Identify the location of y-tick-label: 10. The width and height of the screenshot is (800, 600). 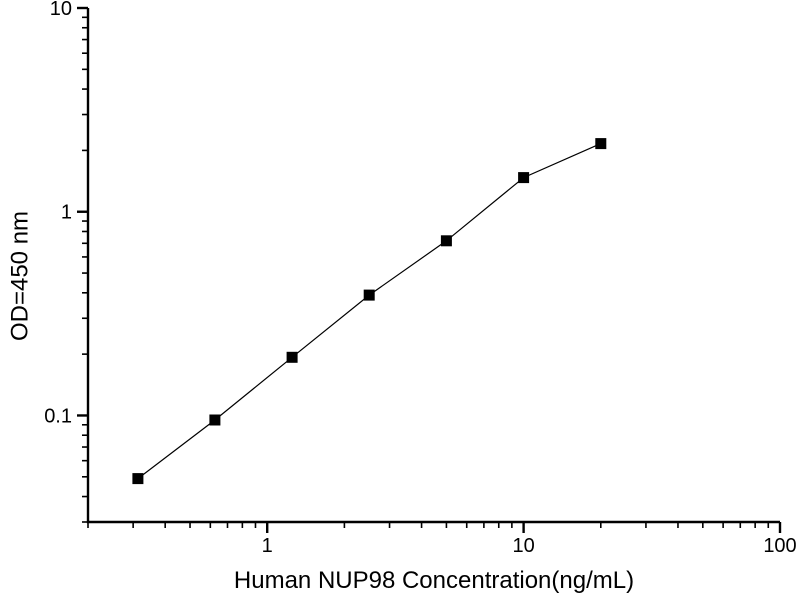
(61, 10).